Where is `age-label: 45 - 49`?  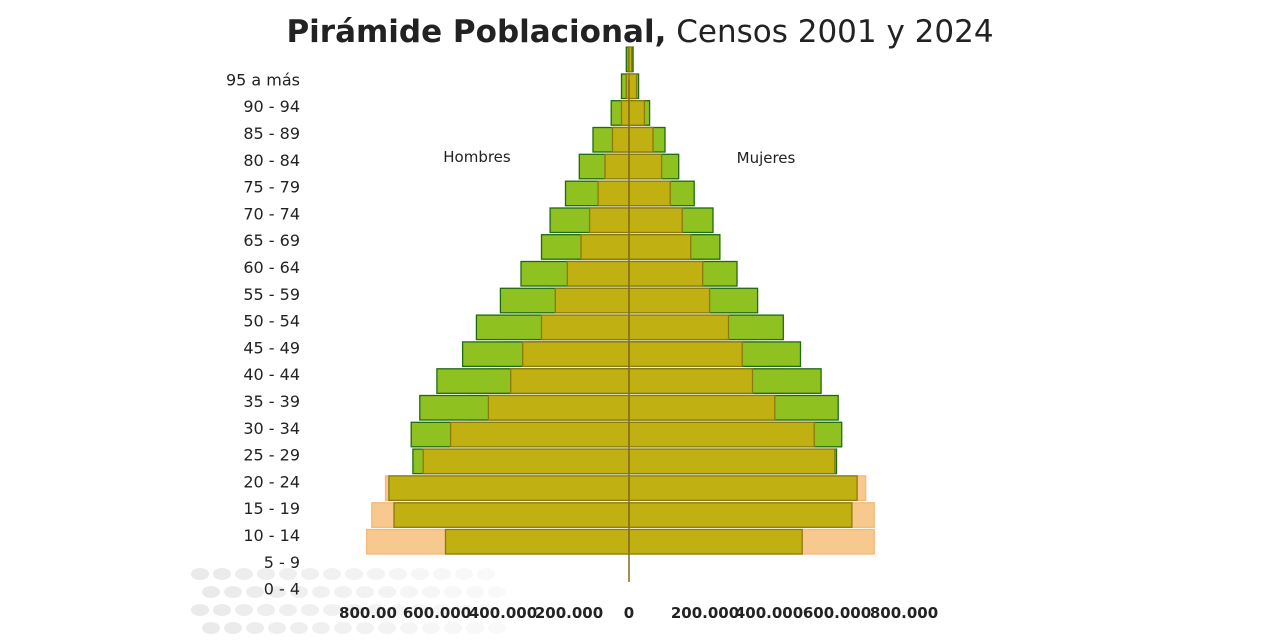
age-label: 45 - 49 is located at coordinates (271, 347).